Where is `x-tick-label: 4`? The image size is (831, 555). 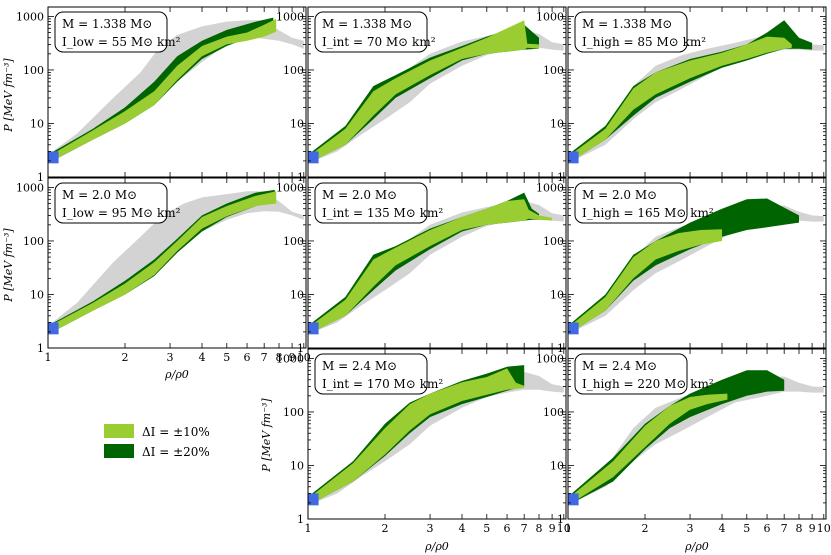 x-tick-label: 4 is located at coordinates (462, 528).